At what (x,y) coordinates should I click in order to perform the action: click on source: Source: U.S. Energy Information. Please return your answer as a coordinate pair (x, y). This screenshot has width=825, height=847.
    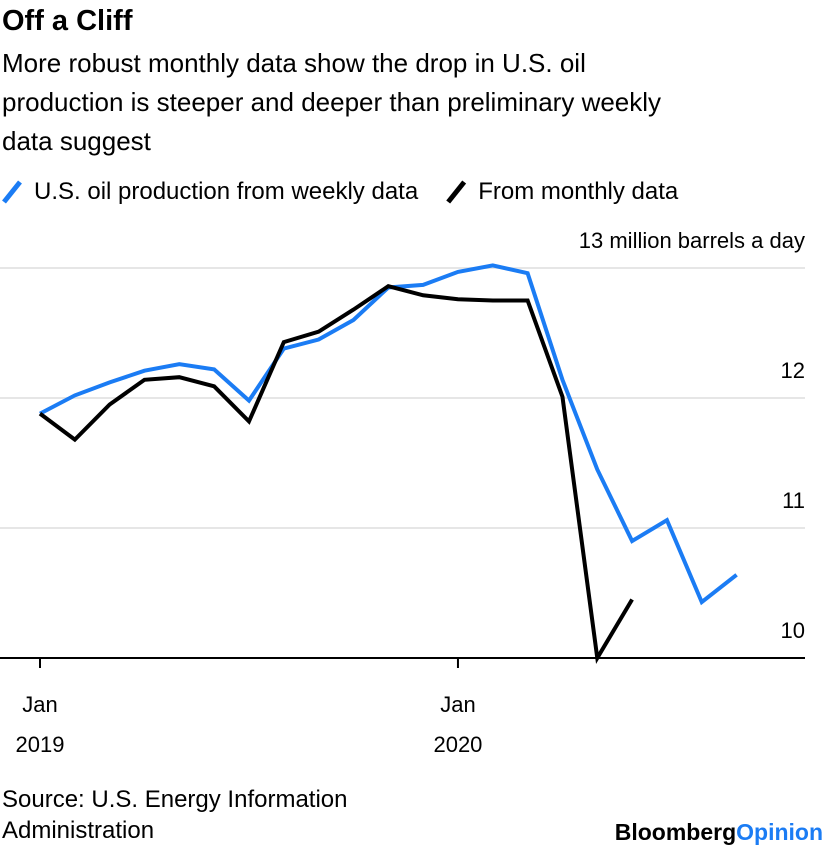
    Looking at the image, I should click on (175, 799).